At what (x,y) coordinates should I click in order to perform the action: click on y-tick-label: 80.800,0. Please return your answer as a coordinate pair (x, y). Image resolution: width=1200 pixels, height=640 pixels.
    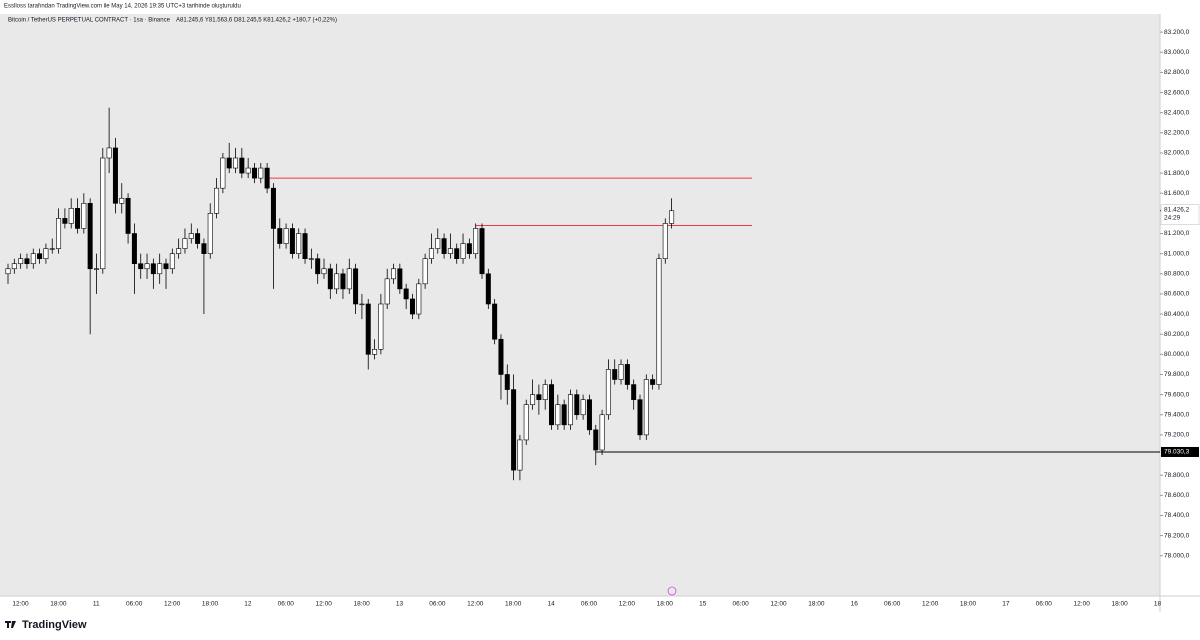
    Looking at the image, I should click on (1177, 274).